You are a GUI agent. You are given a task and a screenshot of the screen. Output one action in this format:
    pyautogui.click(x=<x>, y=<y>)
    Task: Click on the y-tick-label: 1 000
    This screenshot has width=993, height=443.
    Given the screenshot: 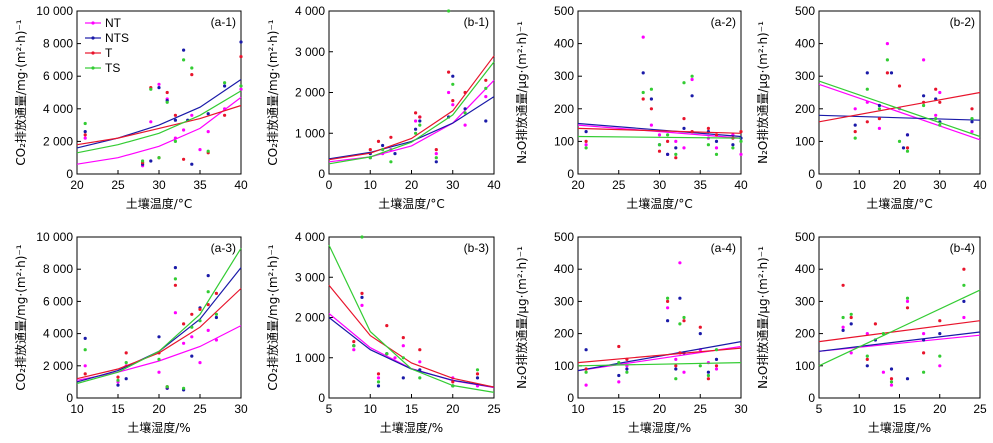 What is the action you would take?
    pyautogui.click(x=310, y=133)
    